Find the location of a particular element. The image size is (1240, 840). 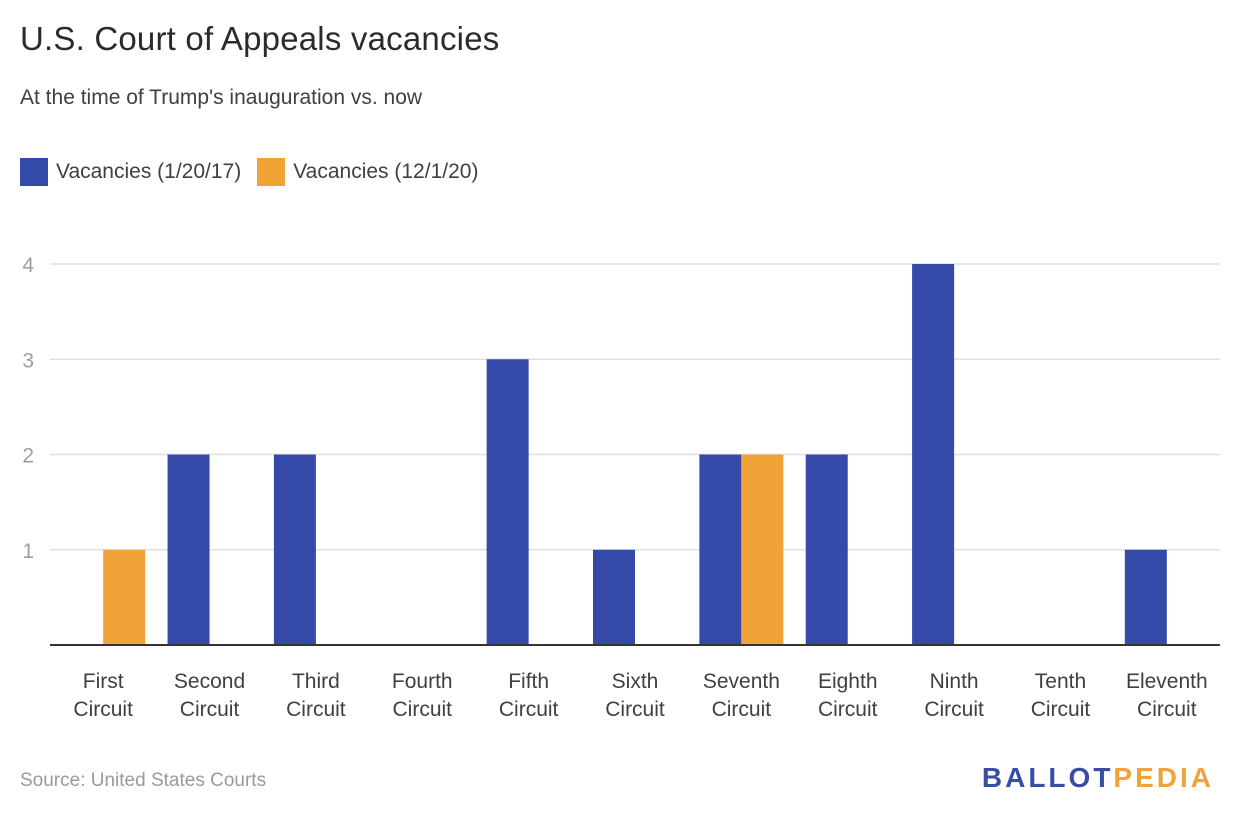

x-tick-label: Eighth Circuit is located at coordinates (848, 695).